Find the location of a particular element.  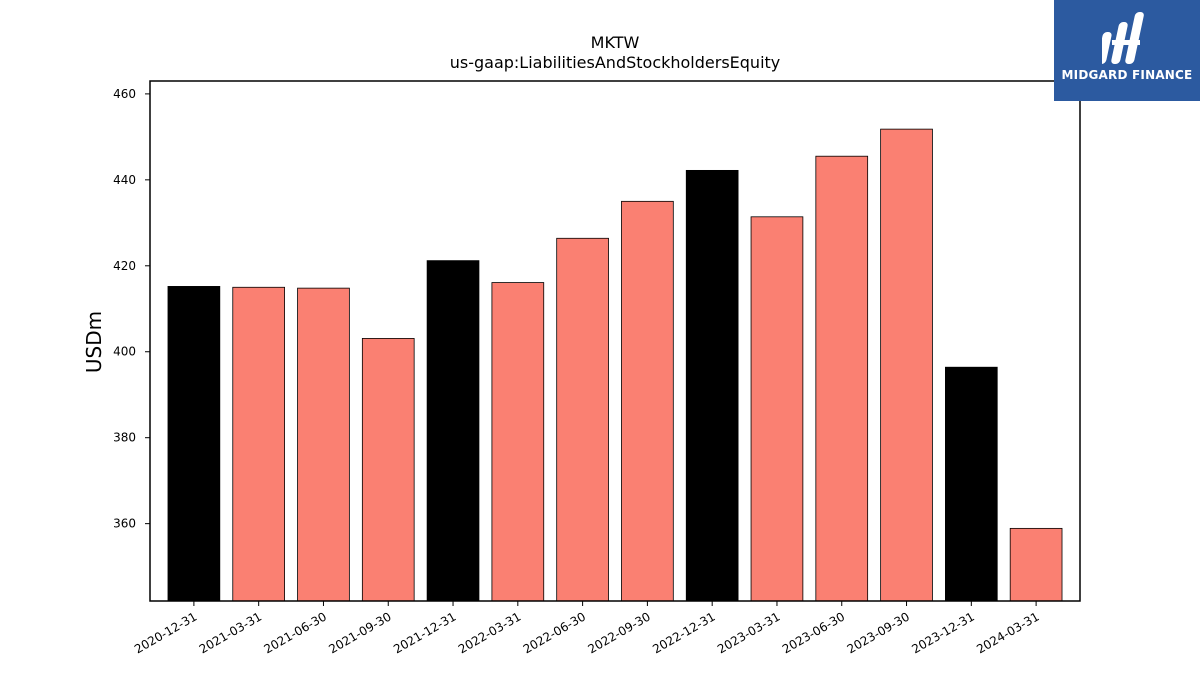

x-tick-label: 2023-03-31 is located at coordinates (748, 632).